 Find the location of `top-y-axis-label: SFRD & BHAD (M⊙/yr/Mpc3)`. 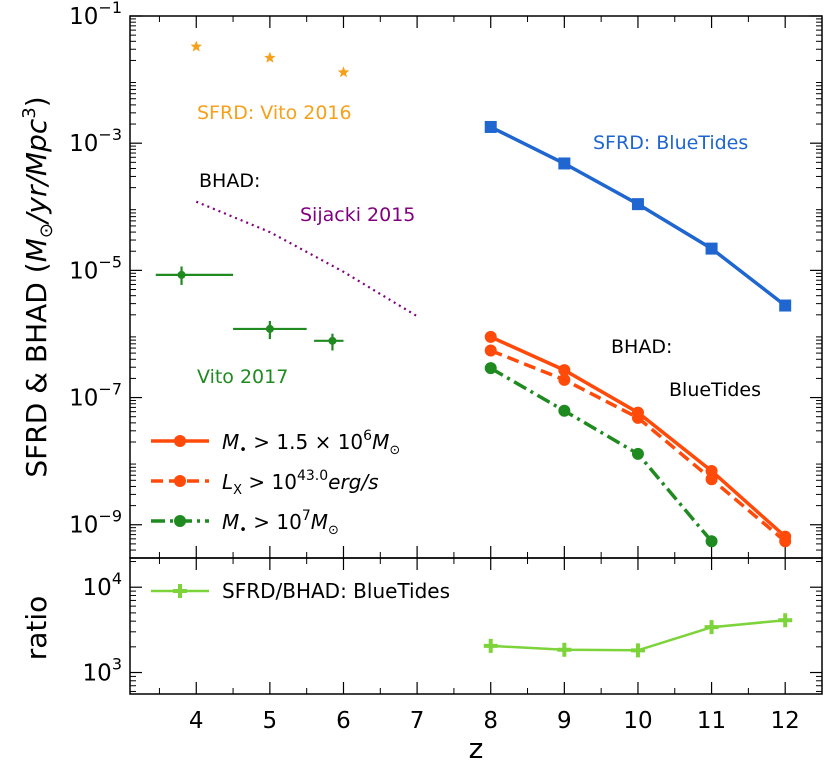

top-y-axis-label: SFRD & BHAD (M⊙/yr/Mpc3) is located at coordinates (38, 286).